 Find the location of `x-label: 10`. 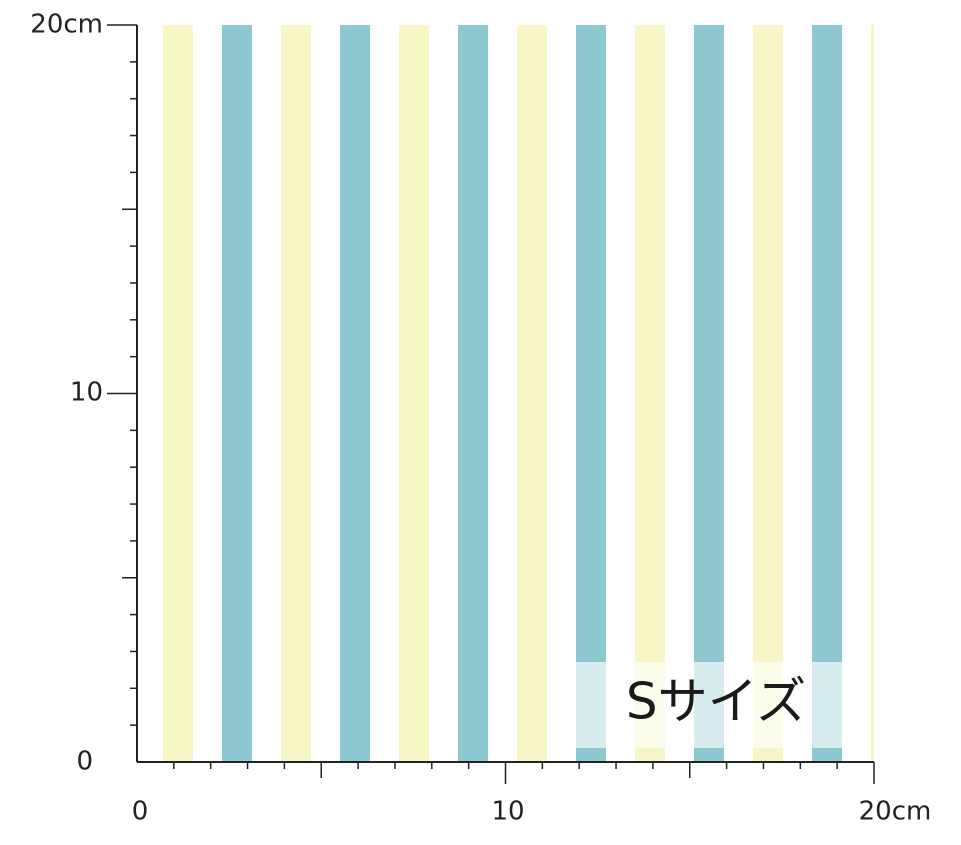

x-label: 10 is located at coordinates (507, 812).